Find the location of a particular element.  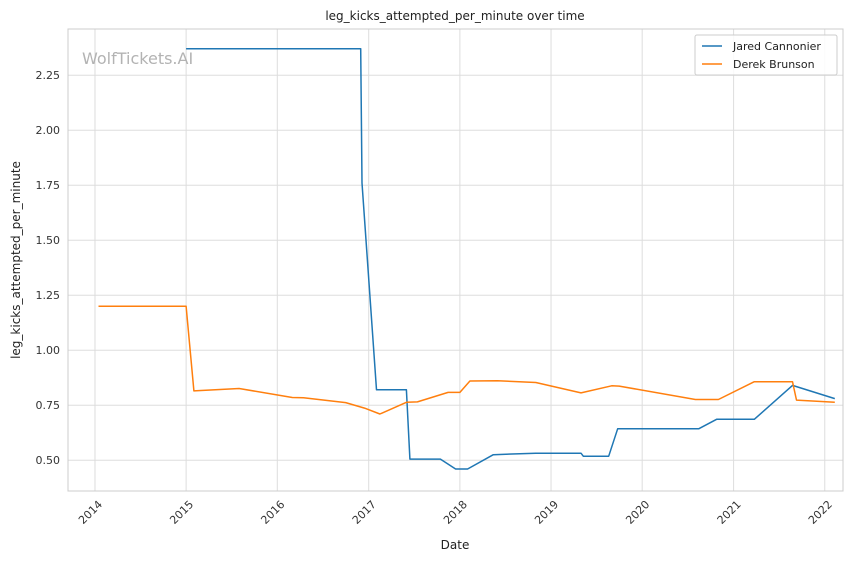

y-tick-label: 2.00 is located at coordinates (48, 130).